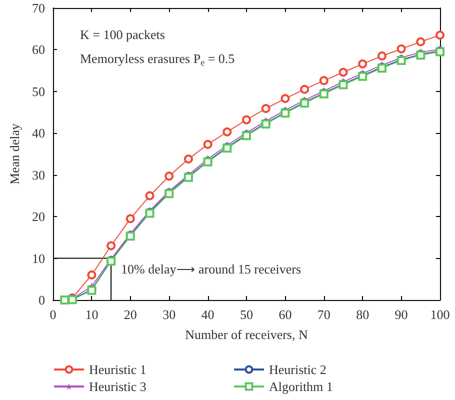  I want to click on x-tick-label: 80, so click(363, 314).